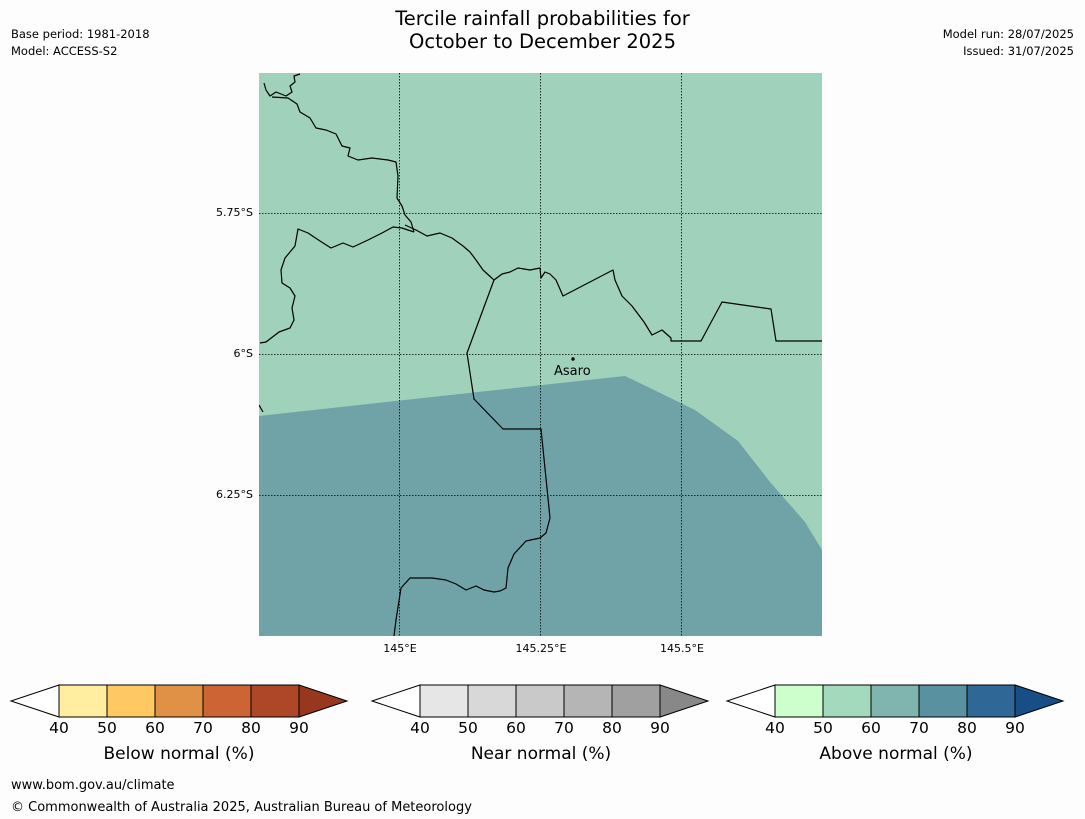 Image resolution: width=1085 pixels, height=819 pixels. I want to click on tick-below-60: 60, so click(155, 728).